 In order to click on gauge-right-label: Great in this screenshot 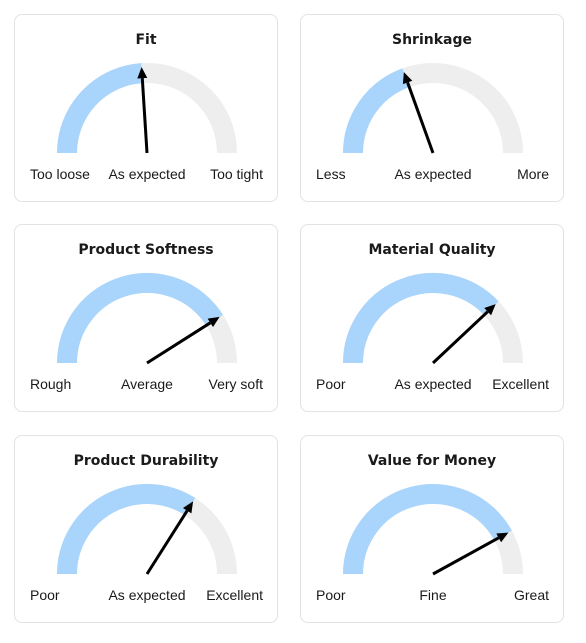, I will do `click(531, 595)`.